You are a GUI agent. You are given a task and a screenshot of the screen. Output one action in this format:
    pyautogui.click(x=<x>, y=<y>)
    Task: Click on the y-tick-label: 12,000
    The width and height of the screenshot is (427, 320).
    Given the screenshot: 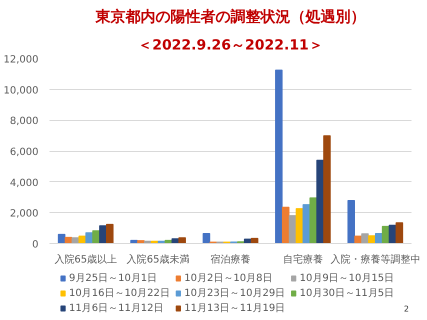 What is the action you would take?
    pyautogui.click(x=21, y=60)
    